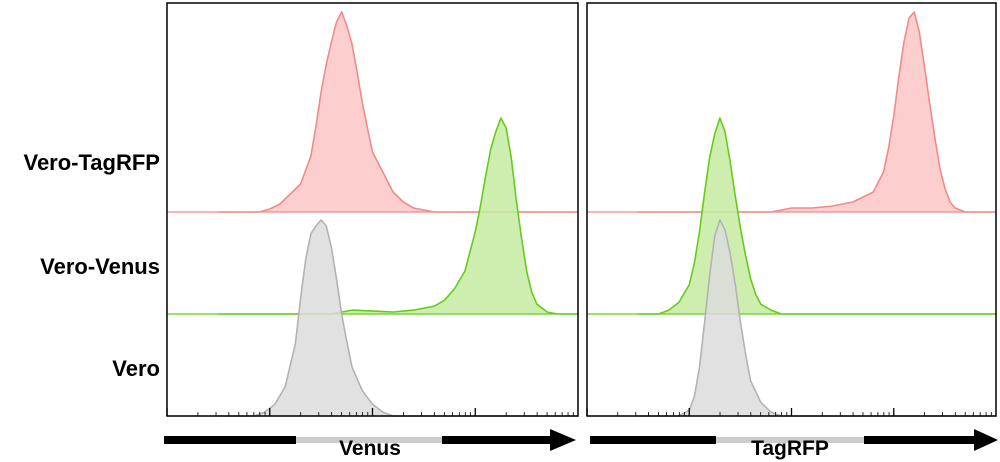 The height and width of the screenshot is (462, 1000). I want to click on row-label-vero-tagrfp: Vero-TagRFP, so click(91, 162).